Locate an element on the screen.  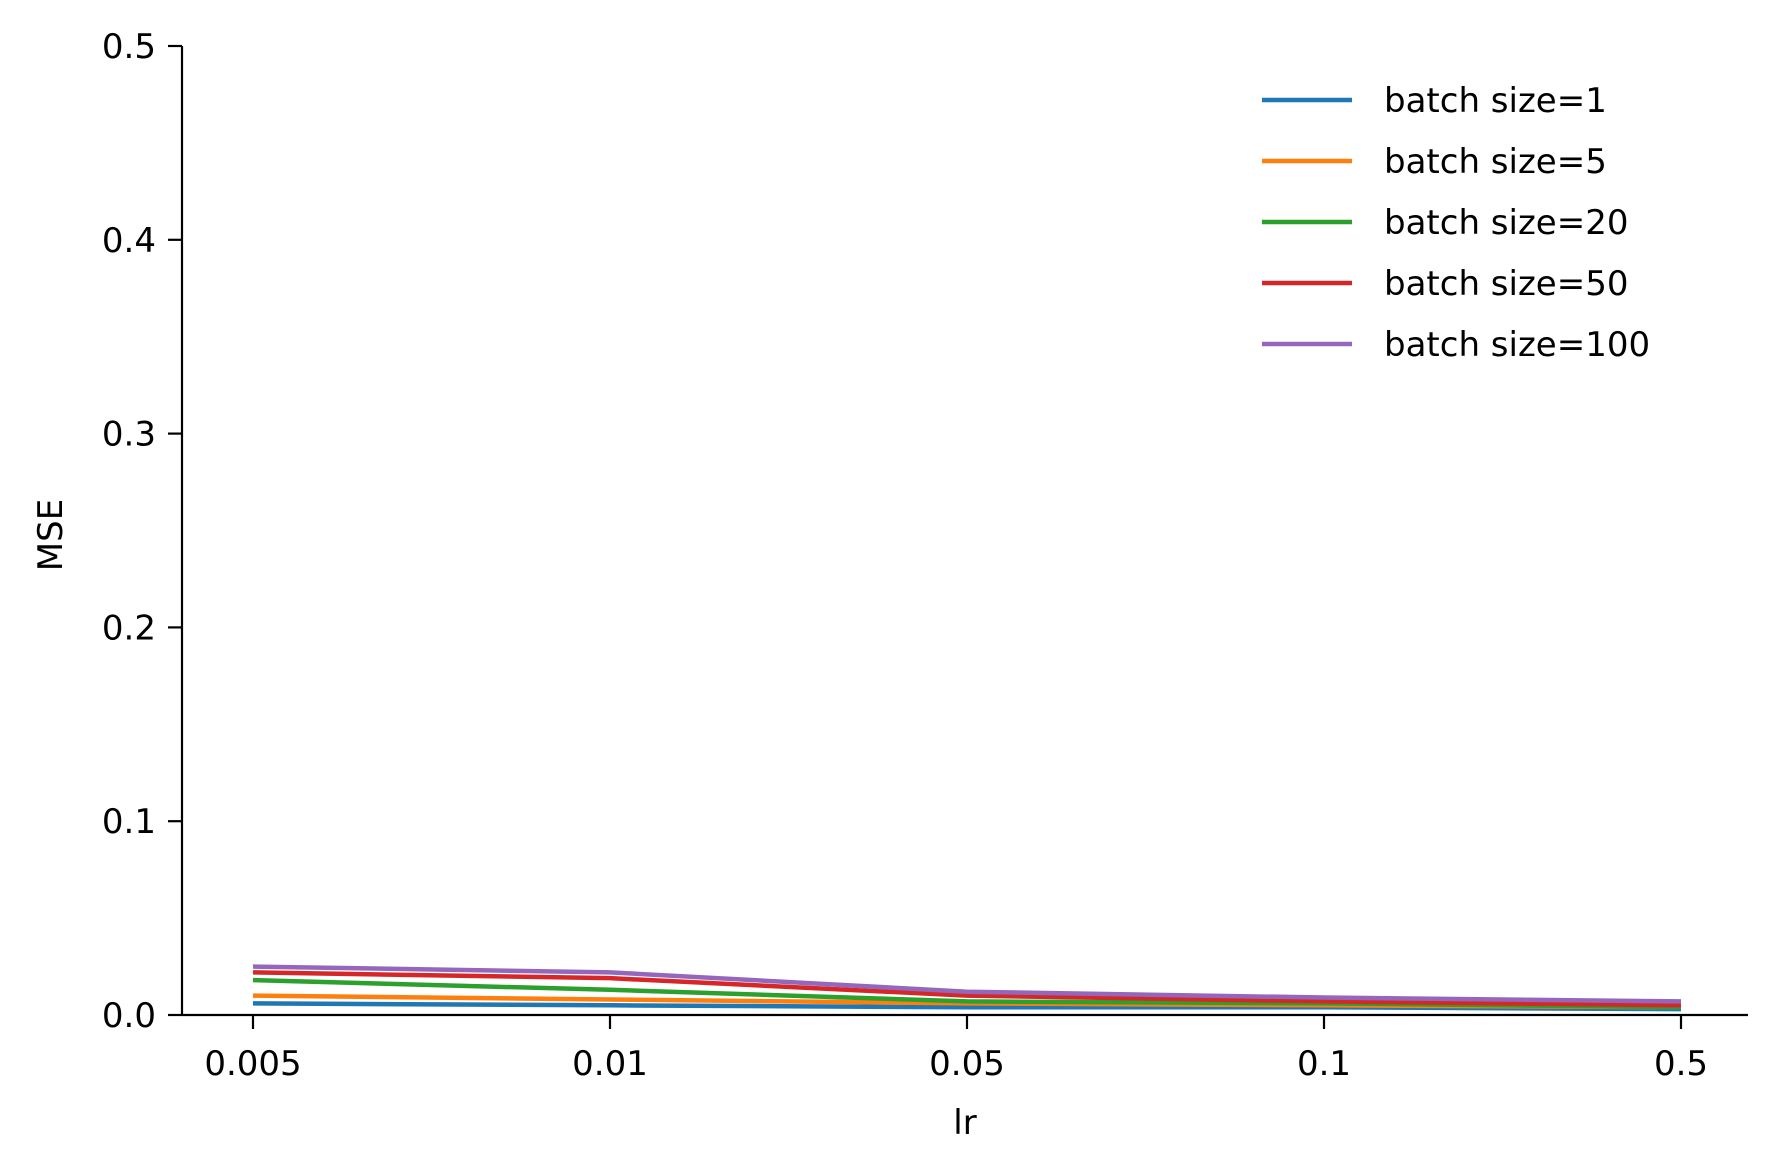
x-axis-label: lr is located at coordinates (964, 1123).